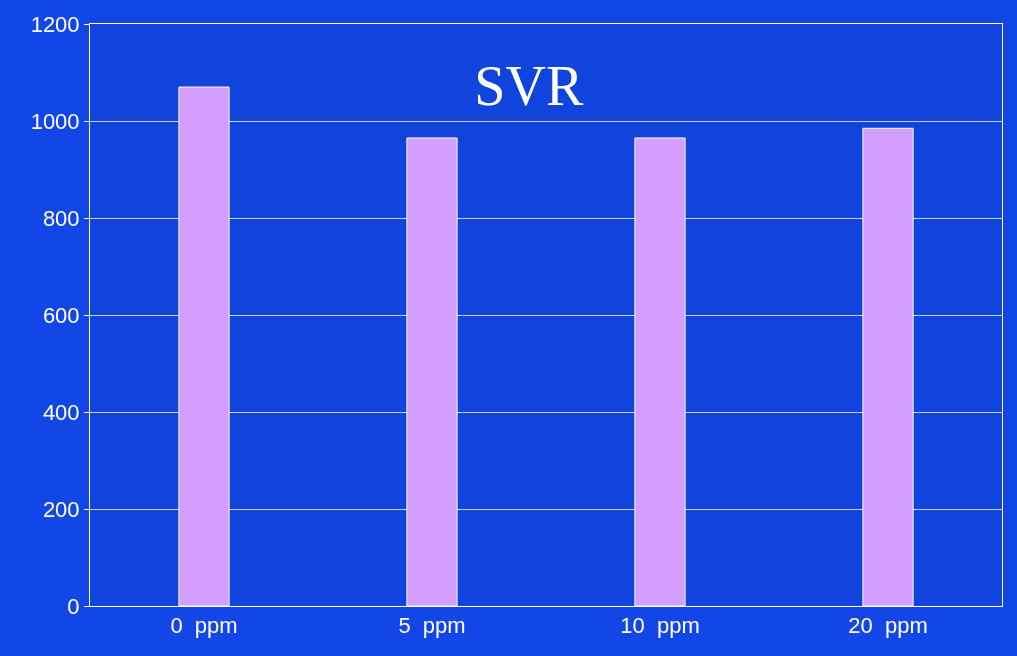 The width and height of the screenshot is (1017, 656). I want to click on text: SVR, so click(529, 85).